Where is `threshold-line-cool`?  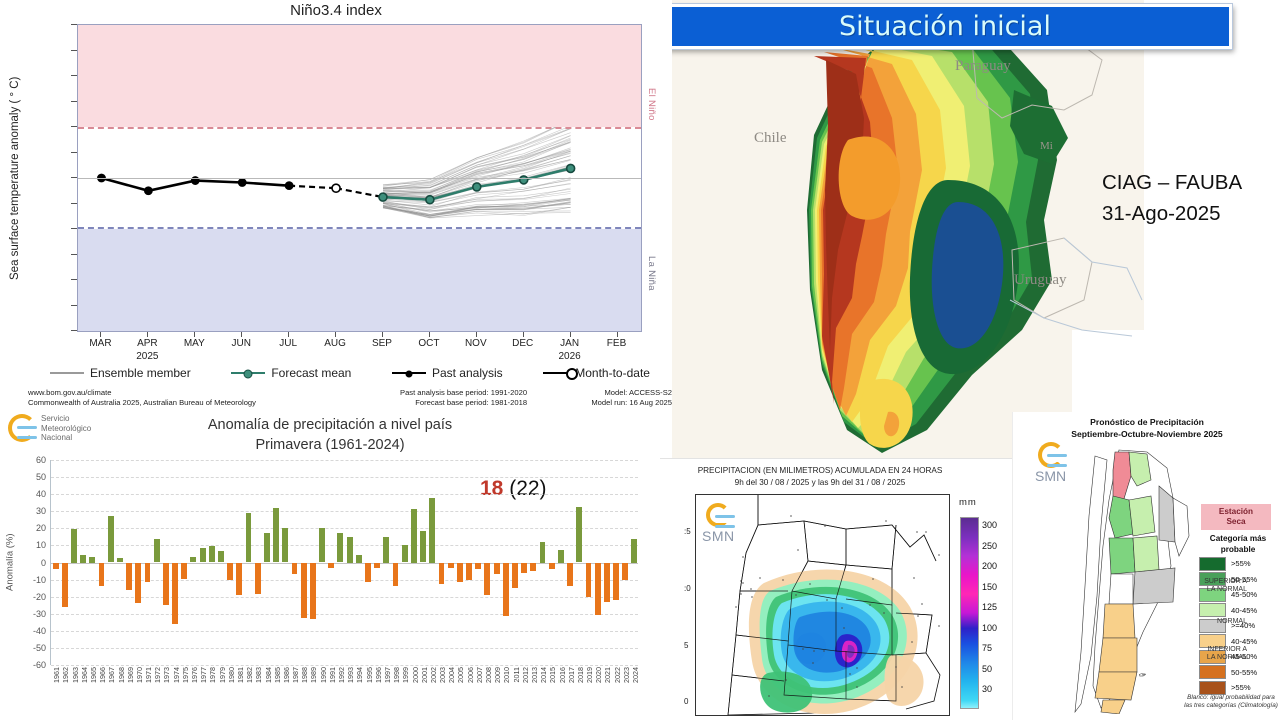 threshold-line-cool is located at coordinates (359, 228).